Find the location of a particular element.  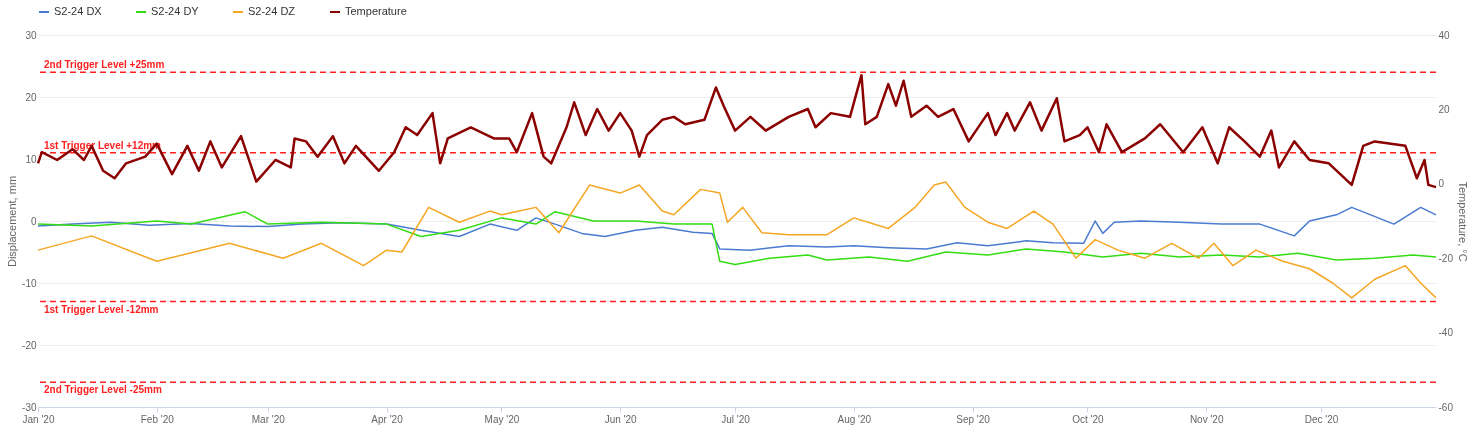

y-tick-label: 0 is located at coordinates (33, 221).